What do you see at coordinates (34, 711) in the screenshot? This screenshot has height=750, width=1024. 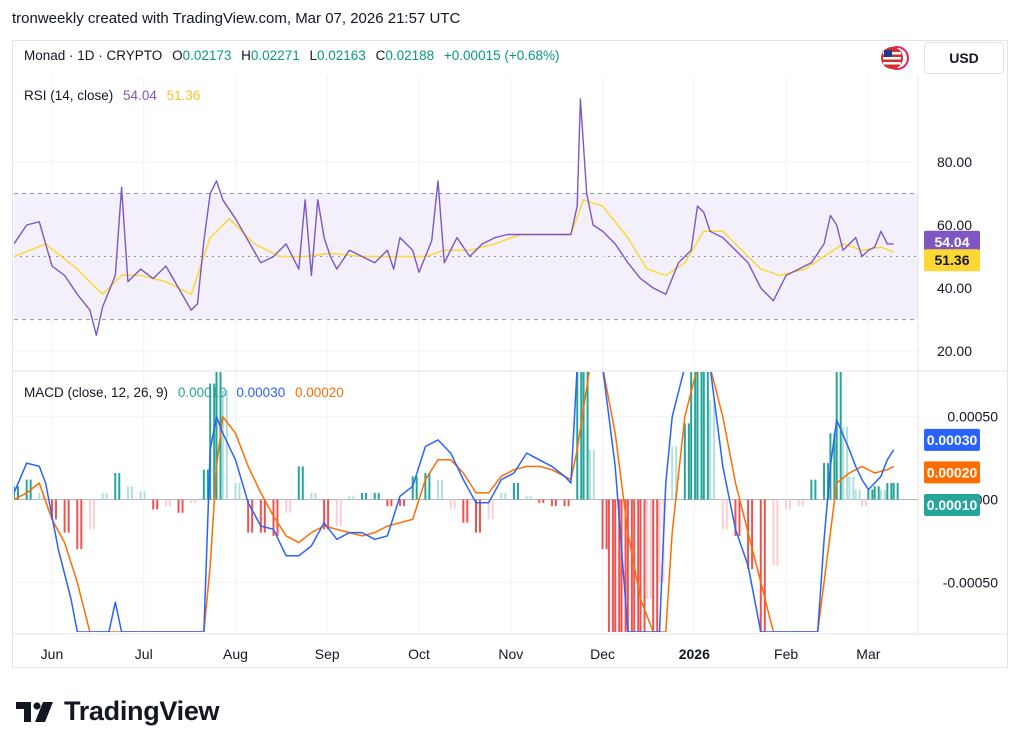 I see `tradingview-logo-icon` at bounding box center [34, 711].